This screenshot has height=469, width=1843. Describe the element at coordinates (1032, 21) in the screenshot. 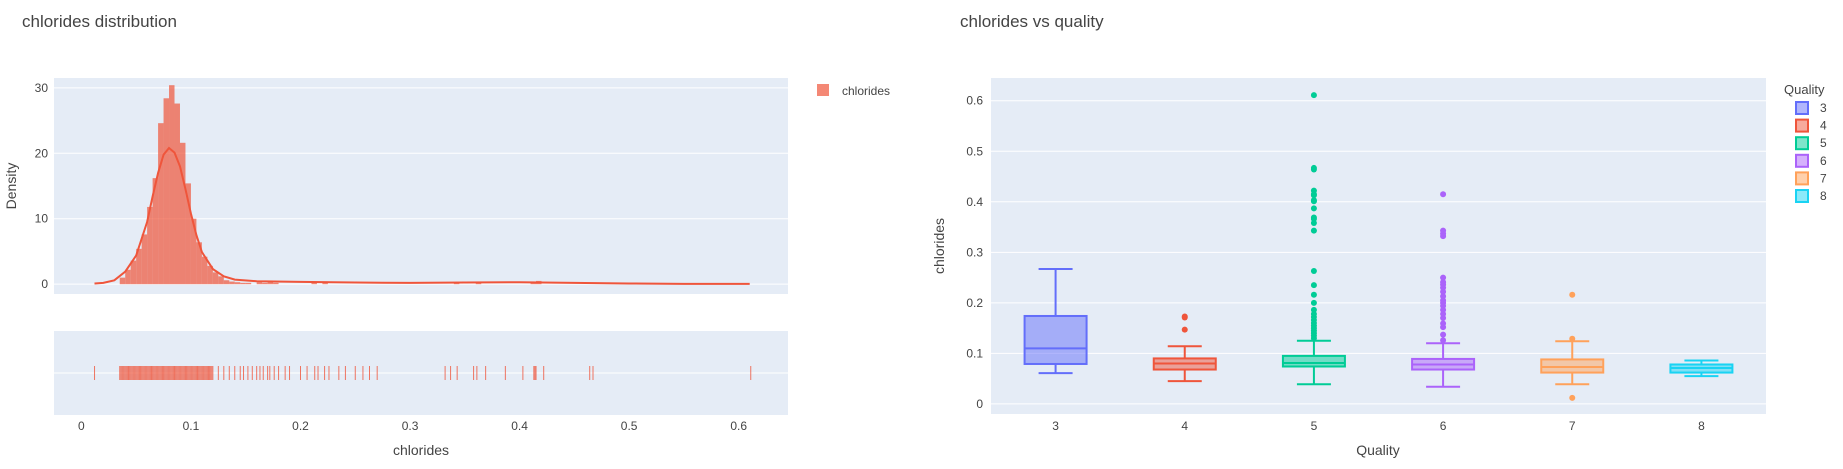

I see `boxplot-title: chlorides vs quality` at that location.